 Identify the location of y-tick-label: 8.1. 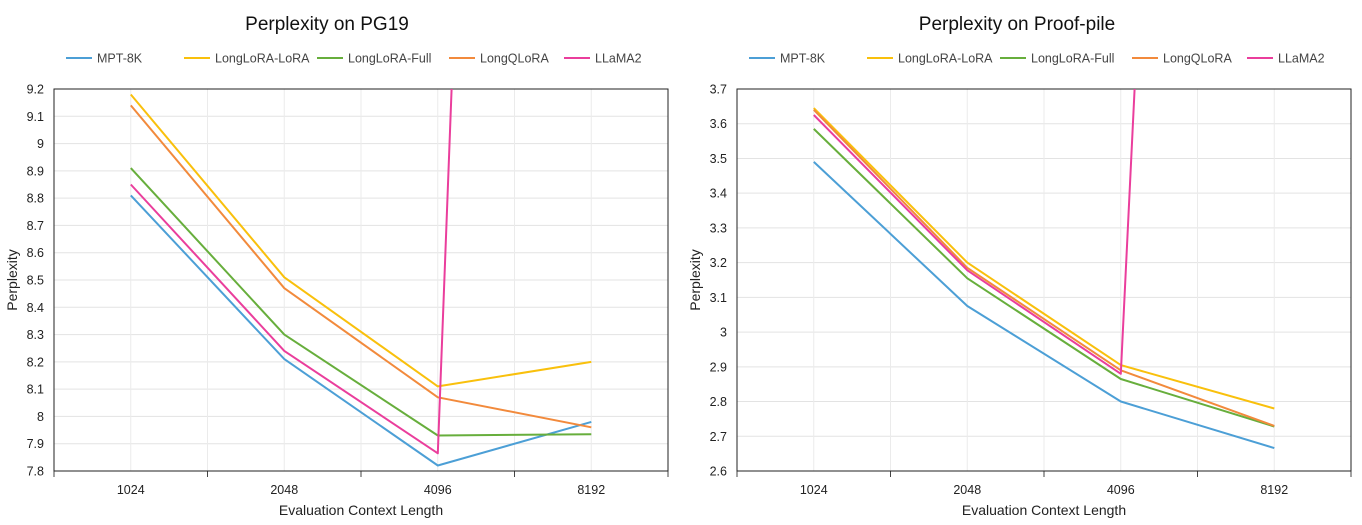
(35, 390).